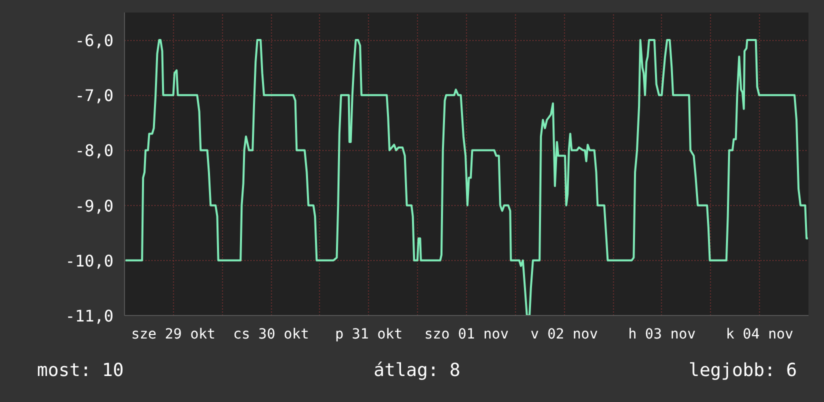 The height and width of the screenshot is (402, 824). What do you see at coordinates (173, 334) in the screenshot?
I see `x-tick-label: sze 29 okt` at bounding box center [173, 334].